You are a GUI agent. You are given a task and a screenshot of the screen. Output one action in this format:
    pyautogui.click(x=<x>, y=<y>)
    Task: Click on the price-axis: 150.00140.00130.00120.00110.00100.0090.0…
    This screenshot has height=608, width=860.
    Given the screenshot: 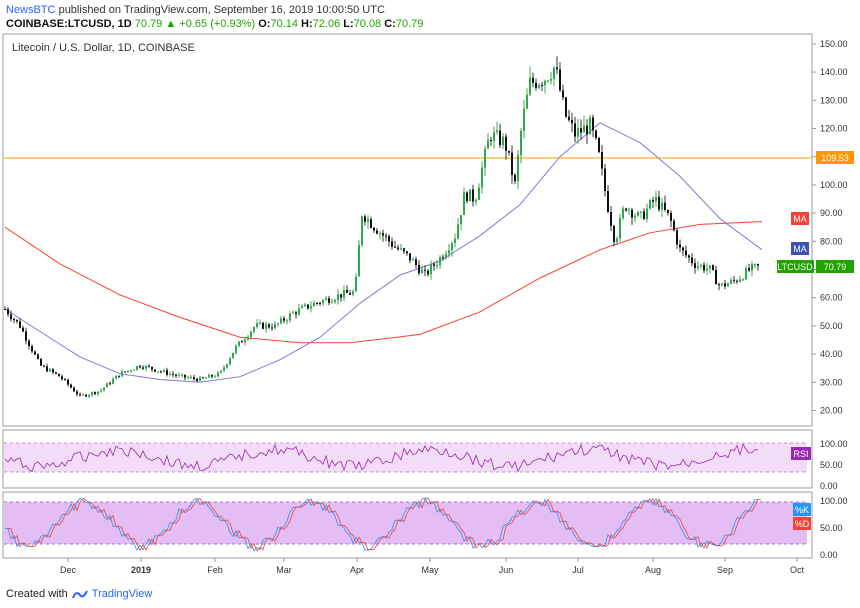 What is the action you would take?
    pyautogui.click(x=830, y=227)
    